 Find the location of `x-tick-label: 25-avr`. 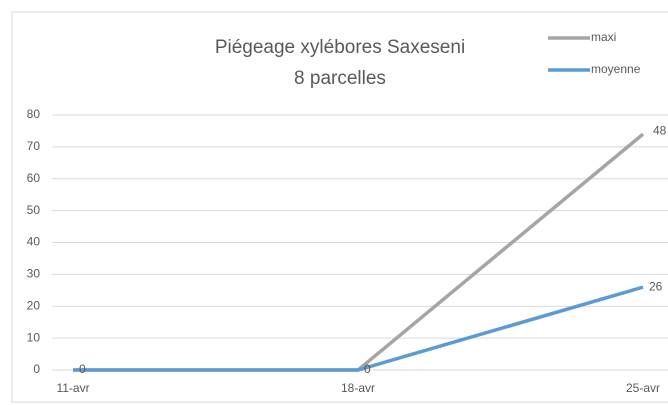

x-tick-label: 25-avr is located at coordinates (643, 388).